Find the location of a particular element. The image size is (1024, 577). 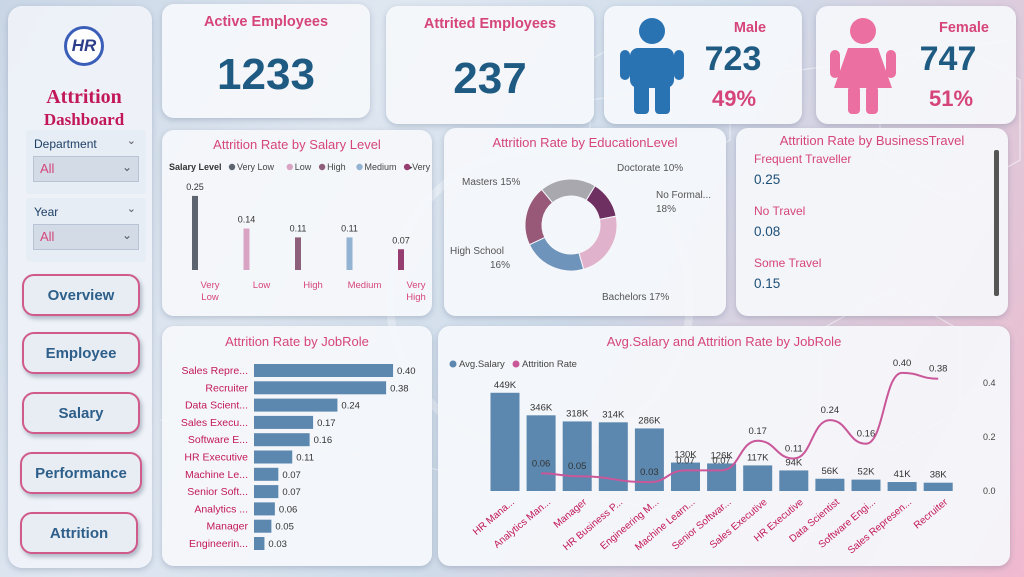

nav-performance-button: Performance is located at coordinates (81, 473).